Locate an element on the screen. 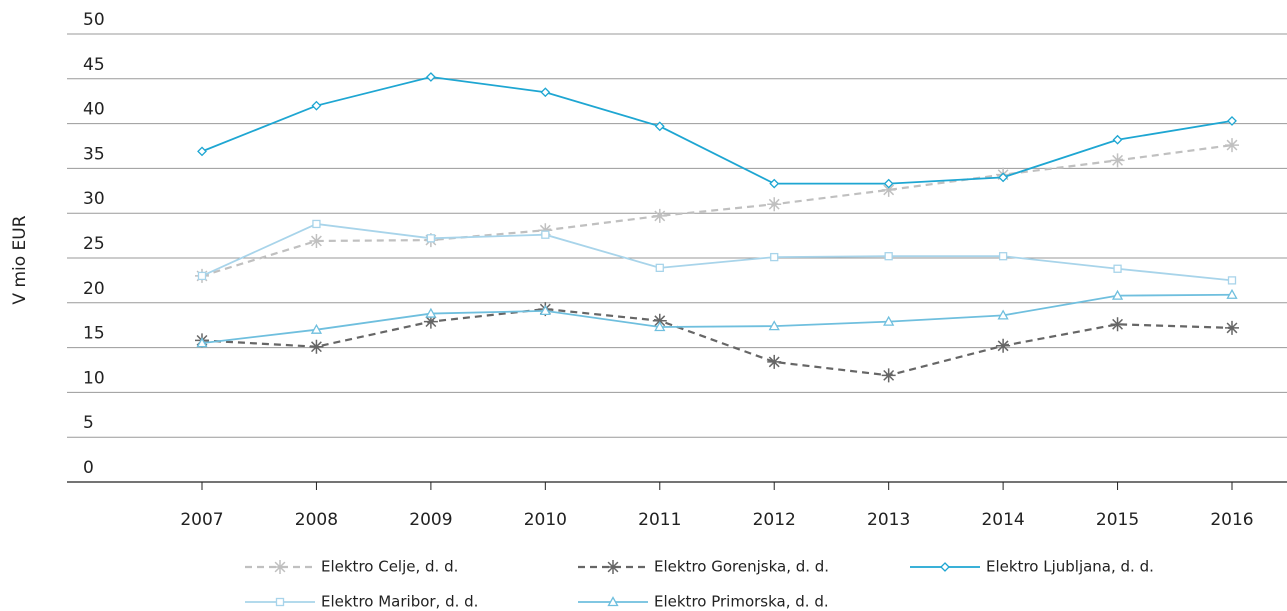 Image resolution: width=1287 pixels, height=611 pixels. x-tick-label: 2010 is located at coordinates (545, 520).